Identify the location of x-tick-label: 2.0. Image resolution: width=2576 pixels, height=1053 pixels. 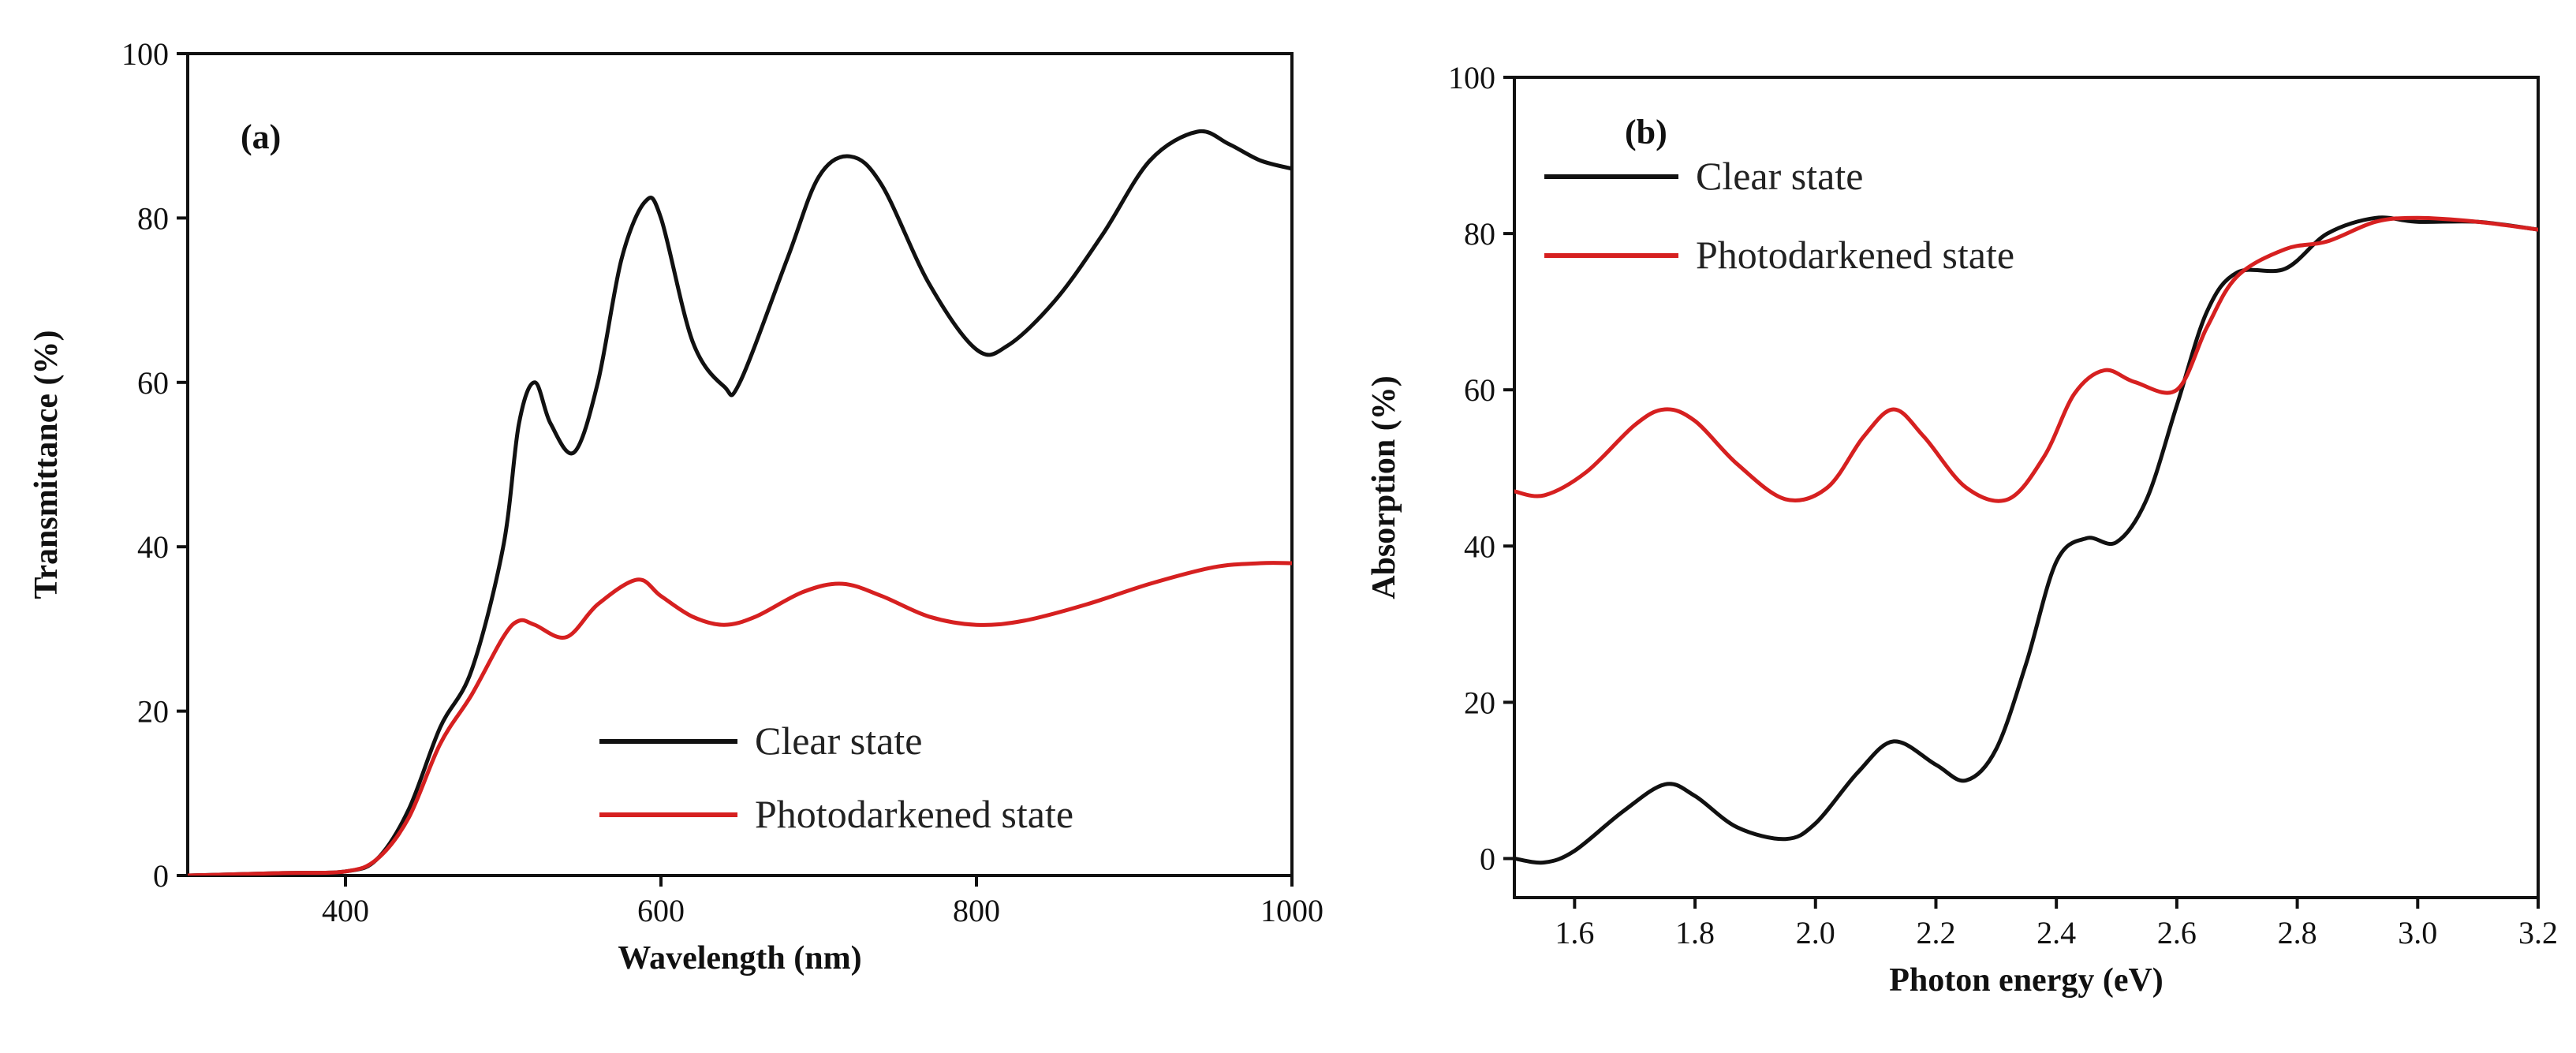
(1815, 933).